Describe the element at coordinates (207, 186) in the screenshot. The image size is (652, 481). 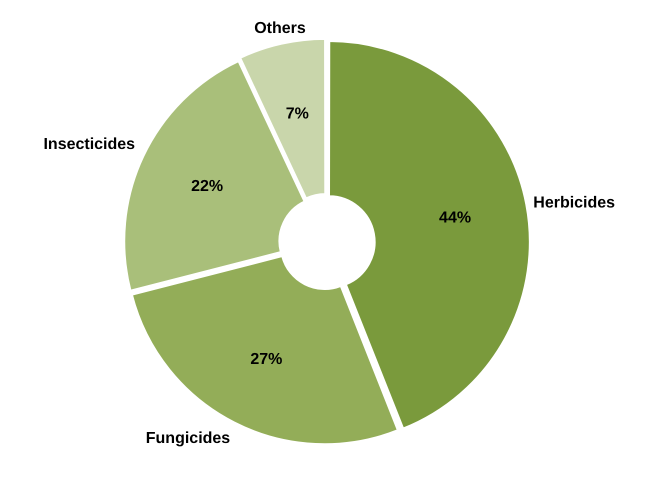
I see `data-label: 22%` at that location.